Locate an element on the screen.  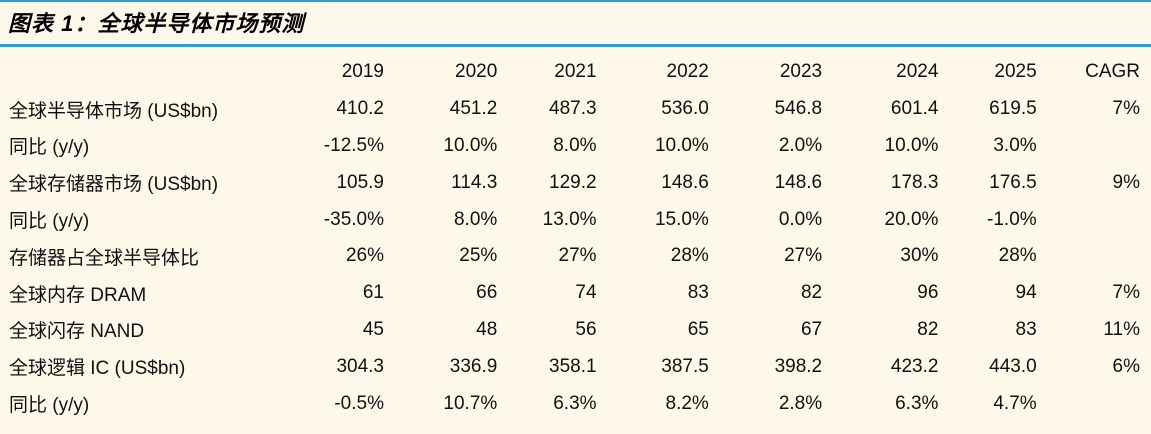
table-cell: 26% is located at coordinates (364, 256).